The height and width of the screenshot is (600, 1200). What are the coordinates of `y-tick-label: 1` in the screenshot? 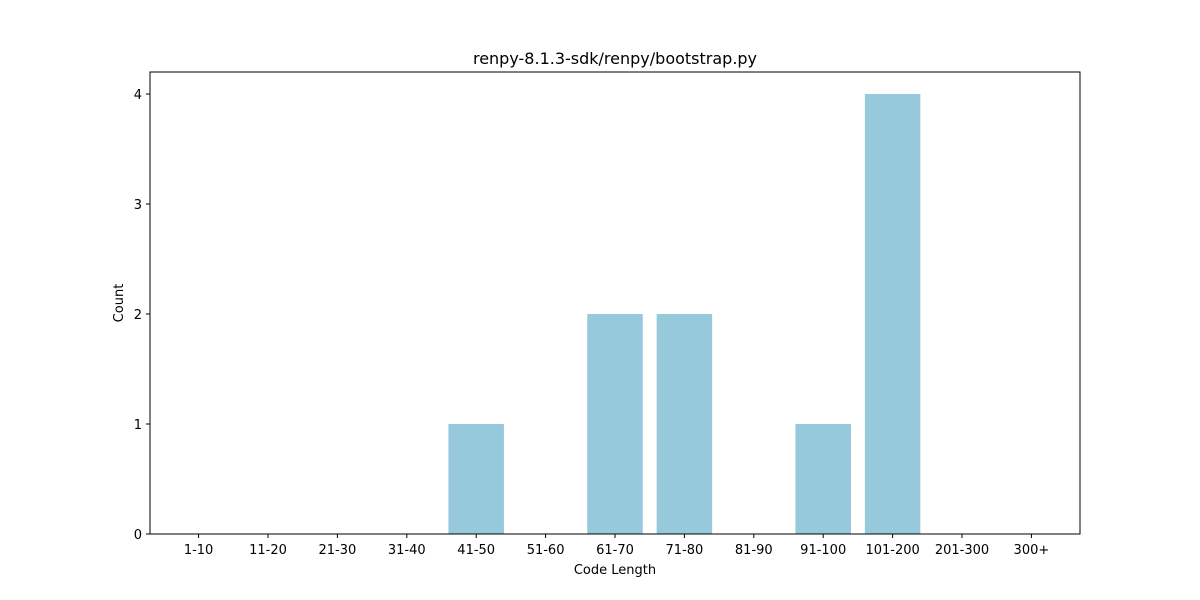 It's located at (138, 425).